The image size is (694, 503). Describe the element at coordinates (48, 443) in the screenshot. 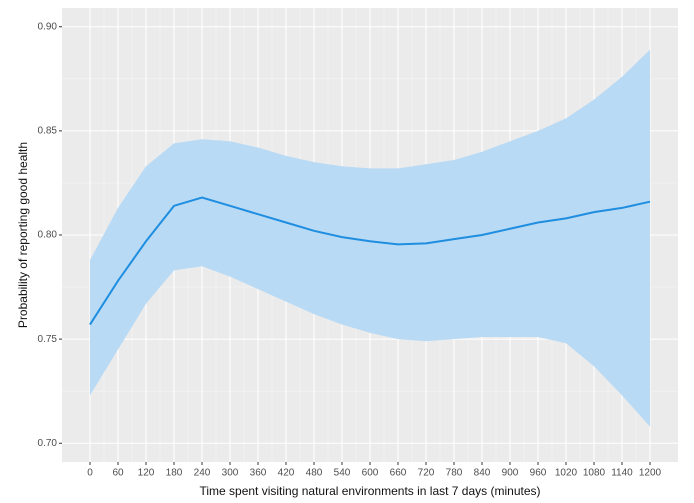

I see `y-tick-label: 0.70` at that location.